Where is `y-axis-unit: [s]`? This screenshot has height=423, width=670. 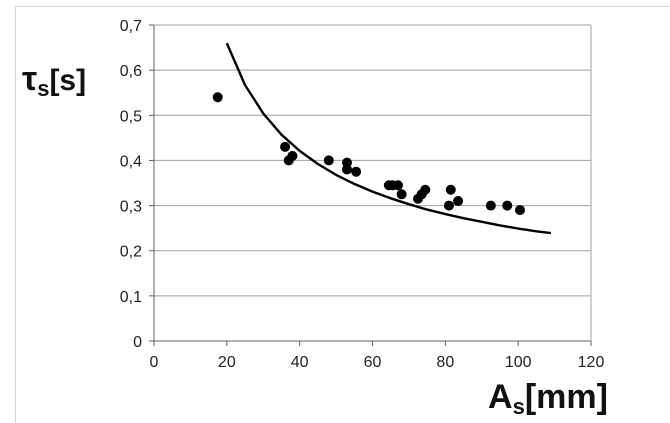
y-axis-unit: [s] is located at coordinates (67, 80).